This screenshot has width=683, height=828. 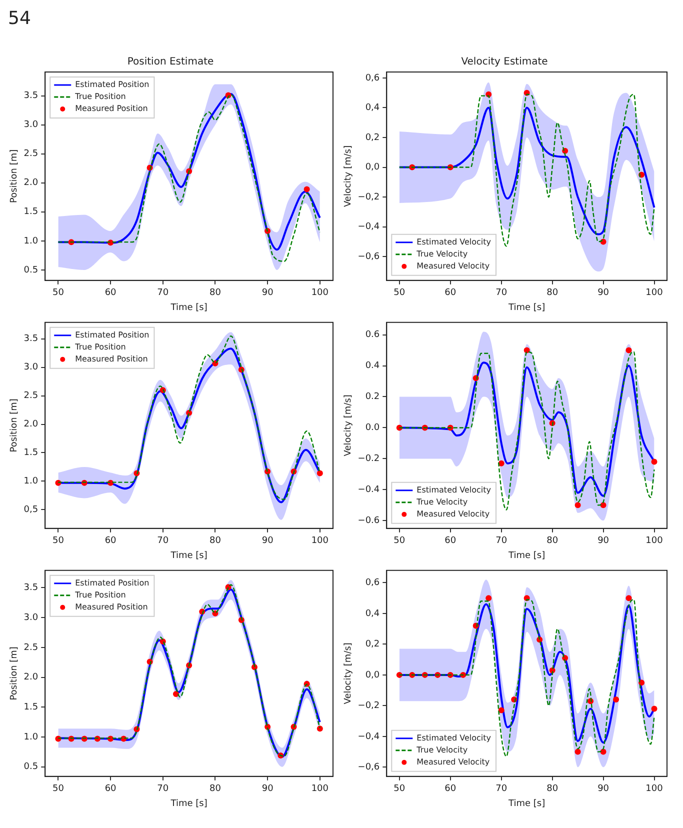 What do you see at coordinates (369, 490) in the screenshot?
I see `y-tick-label: −0.4` at bounding box center [369, 490].